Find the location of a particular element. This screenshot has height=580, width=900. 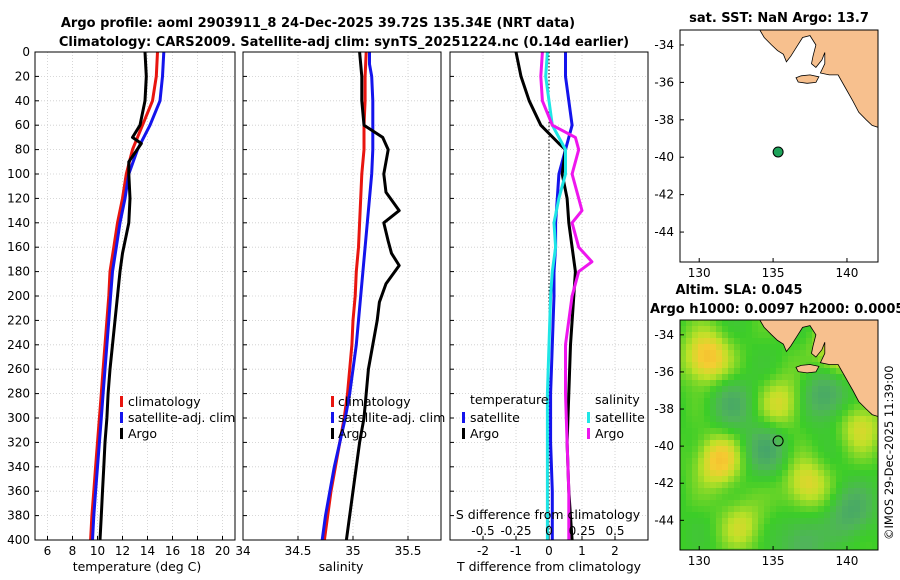

depth-tick-label: 20 is located at coordinates (22, 76).